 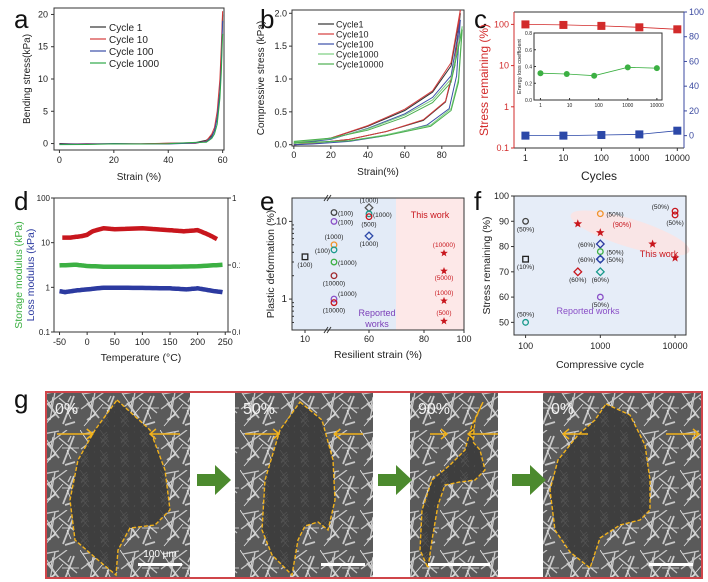 What do you see at coordinates (525, 158) in the screenshot?
I see `x-tick-label: 1` at bounding box center [525, 158].